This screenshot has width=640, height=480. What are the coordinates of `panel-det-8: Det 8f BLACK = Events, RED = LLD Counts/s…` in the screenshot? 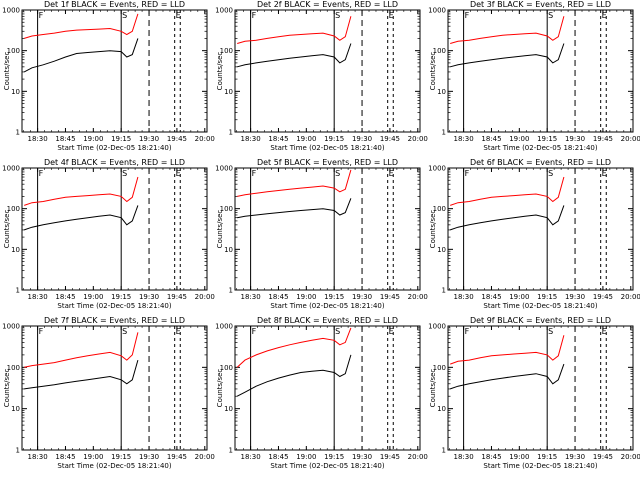 It's located at (321, 393).